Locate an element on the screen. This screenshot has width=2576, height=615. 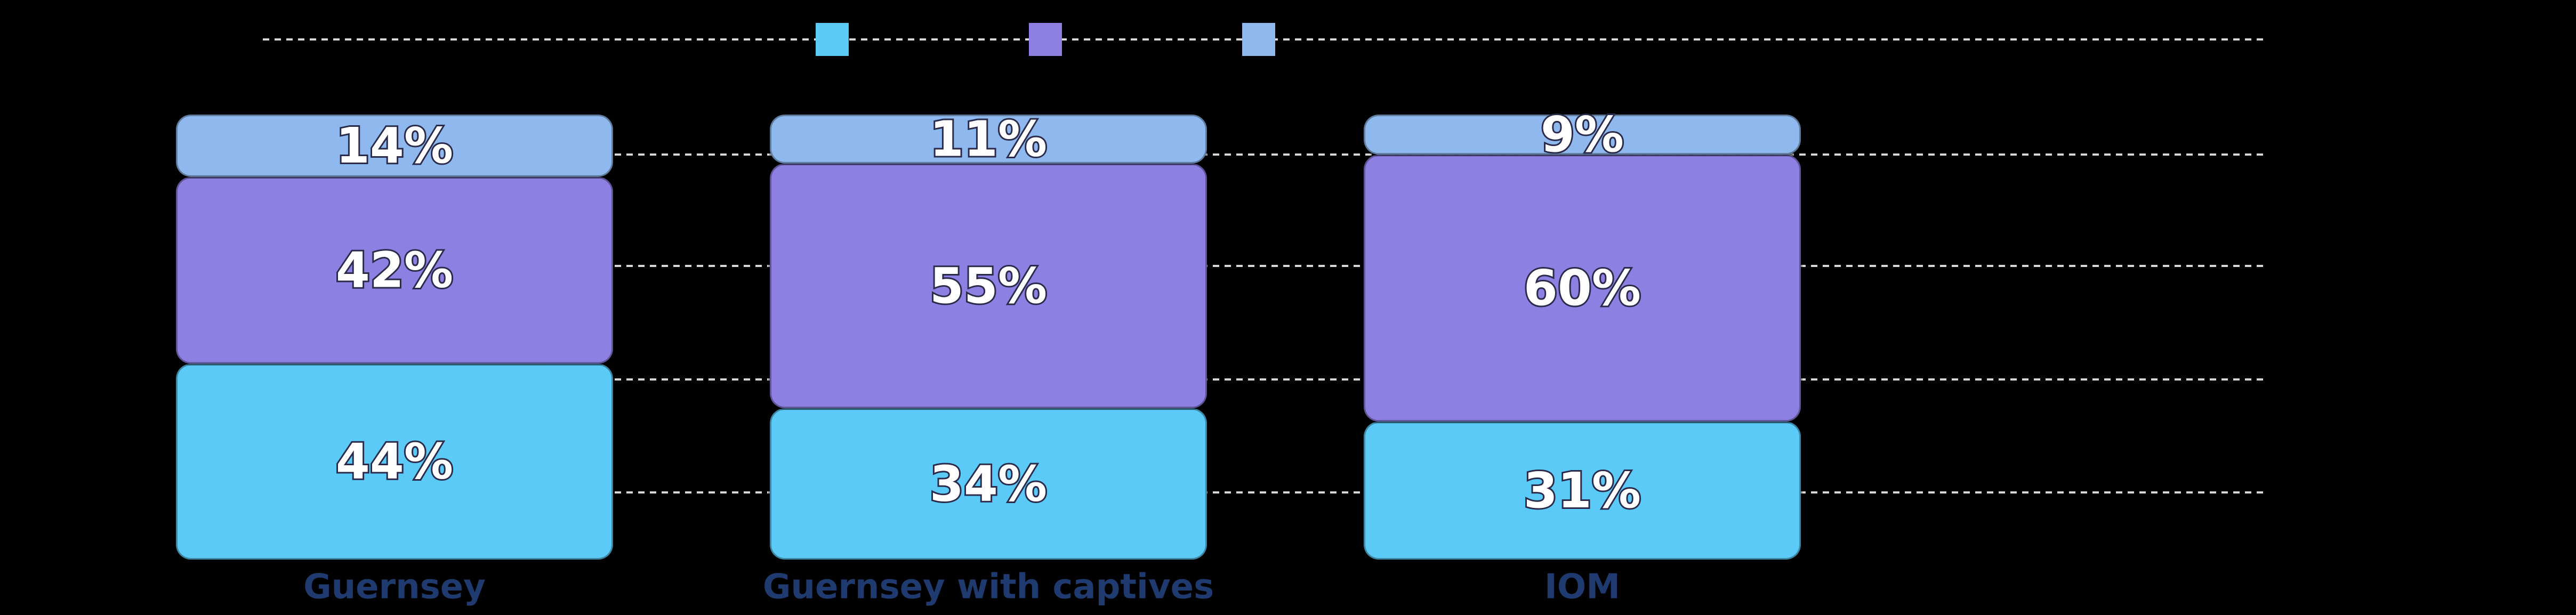
value-label: 42% is located at coordinates (394, 270).